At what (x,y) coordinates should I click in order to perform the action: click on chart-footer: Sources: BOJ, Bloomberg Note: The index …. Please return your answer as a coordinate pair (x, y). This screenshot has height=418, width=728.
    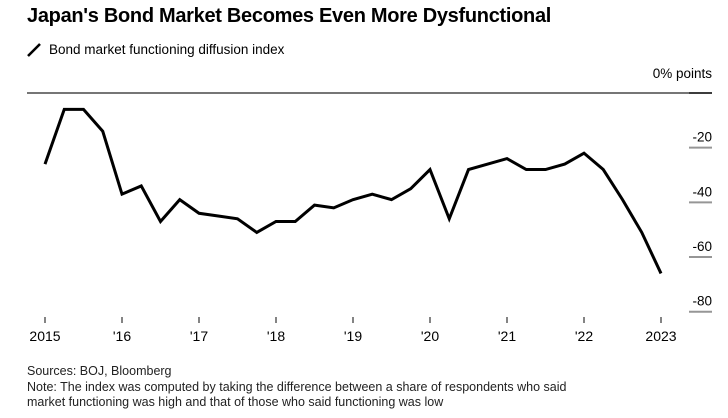
    Looking at the image, I should click on (296, 387).